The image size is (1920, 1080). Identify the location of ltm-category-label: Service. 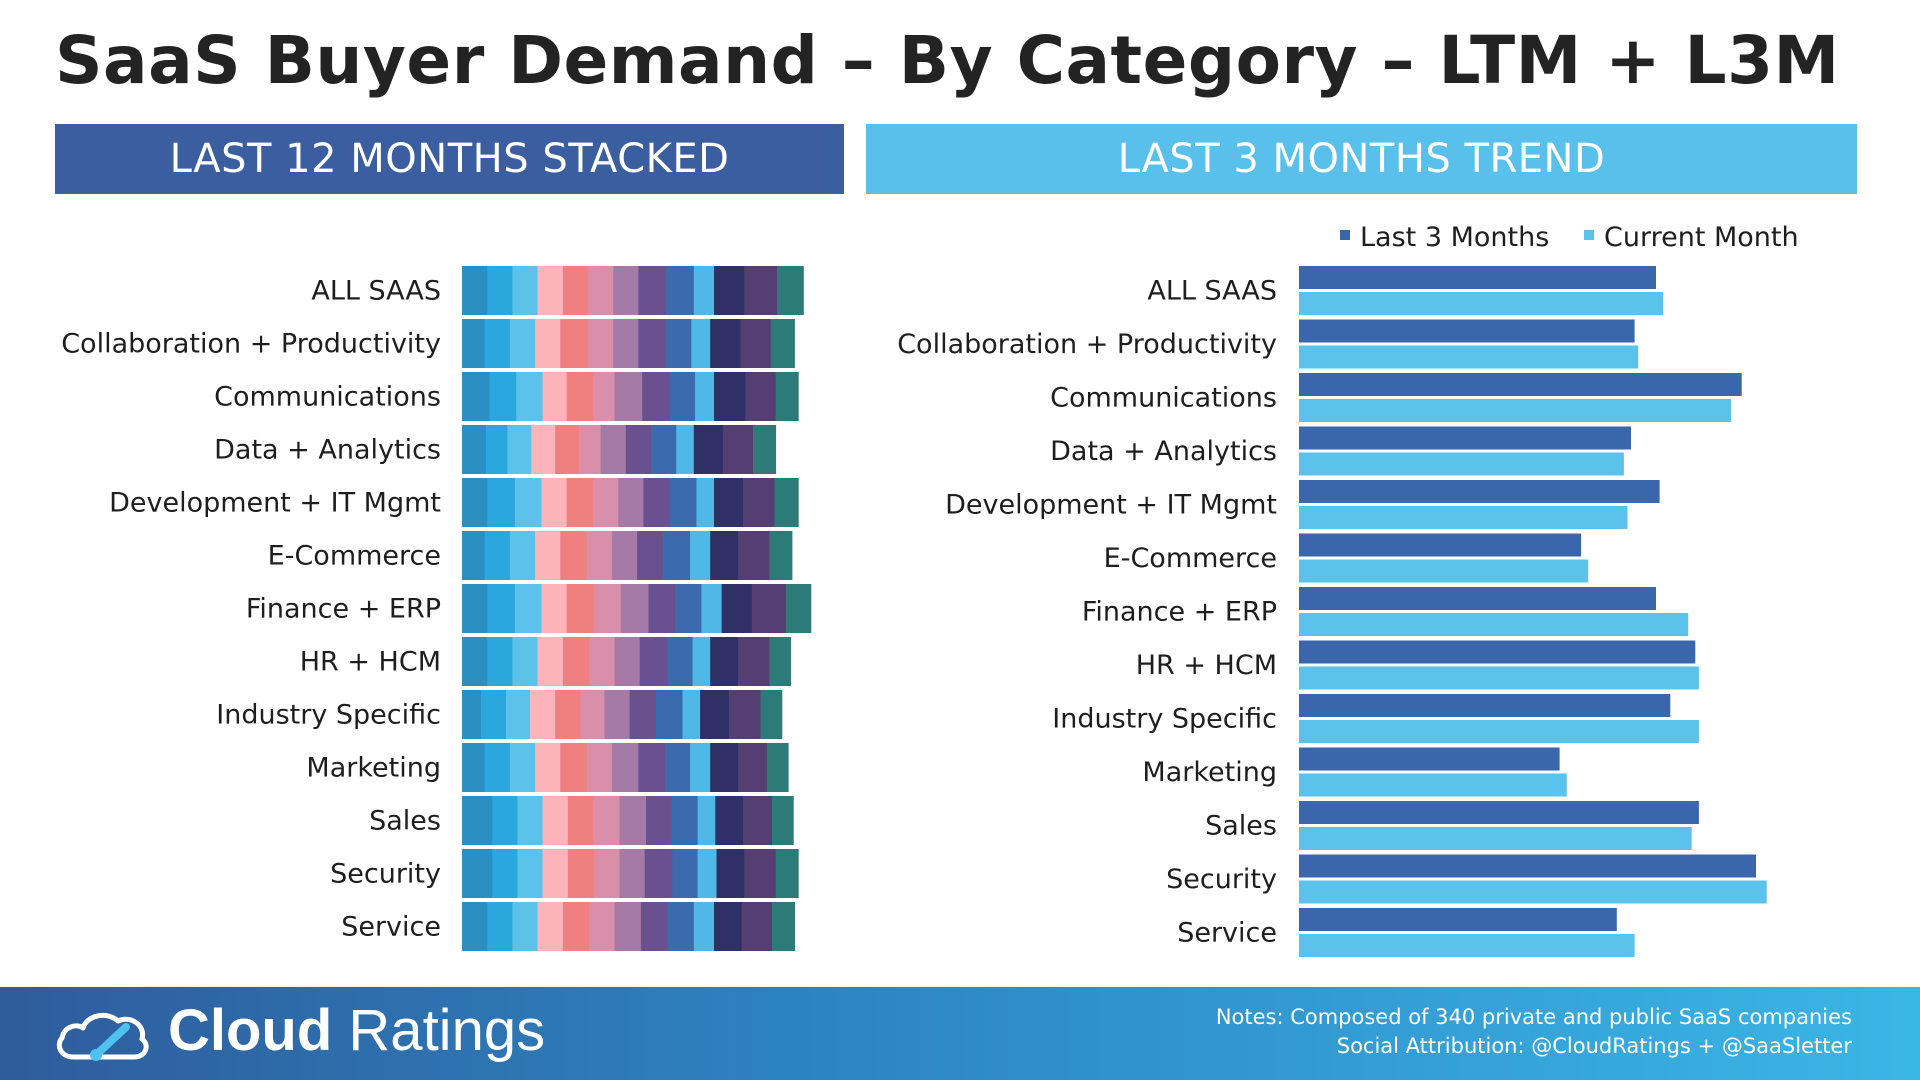
(391, 927).